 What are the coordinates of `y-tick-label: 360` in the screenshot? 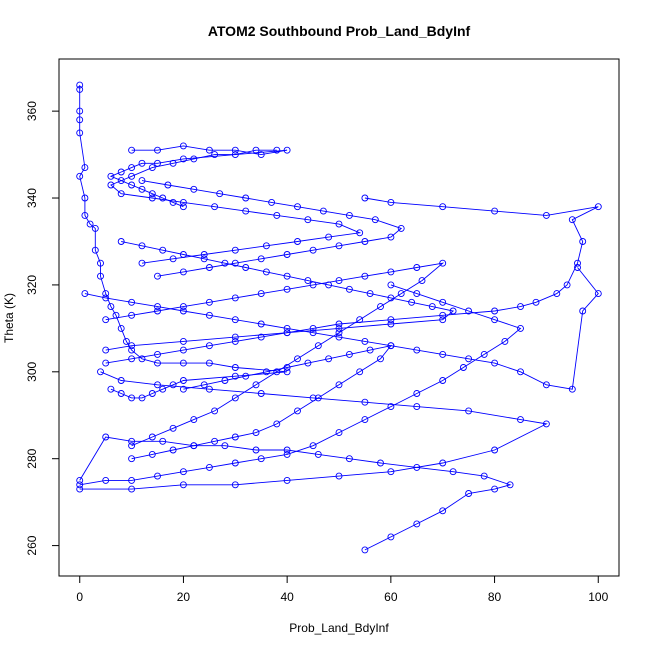 It's located at (32, 111).